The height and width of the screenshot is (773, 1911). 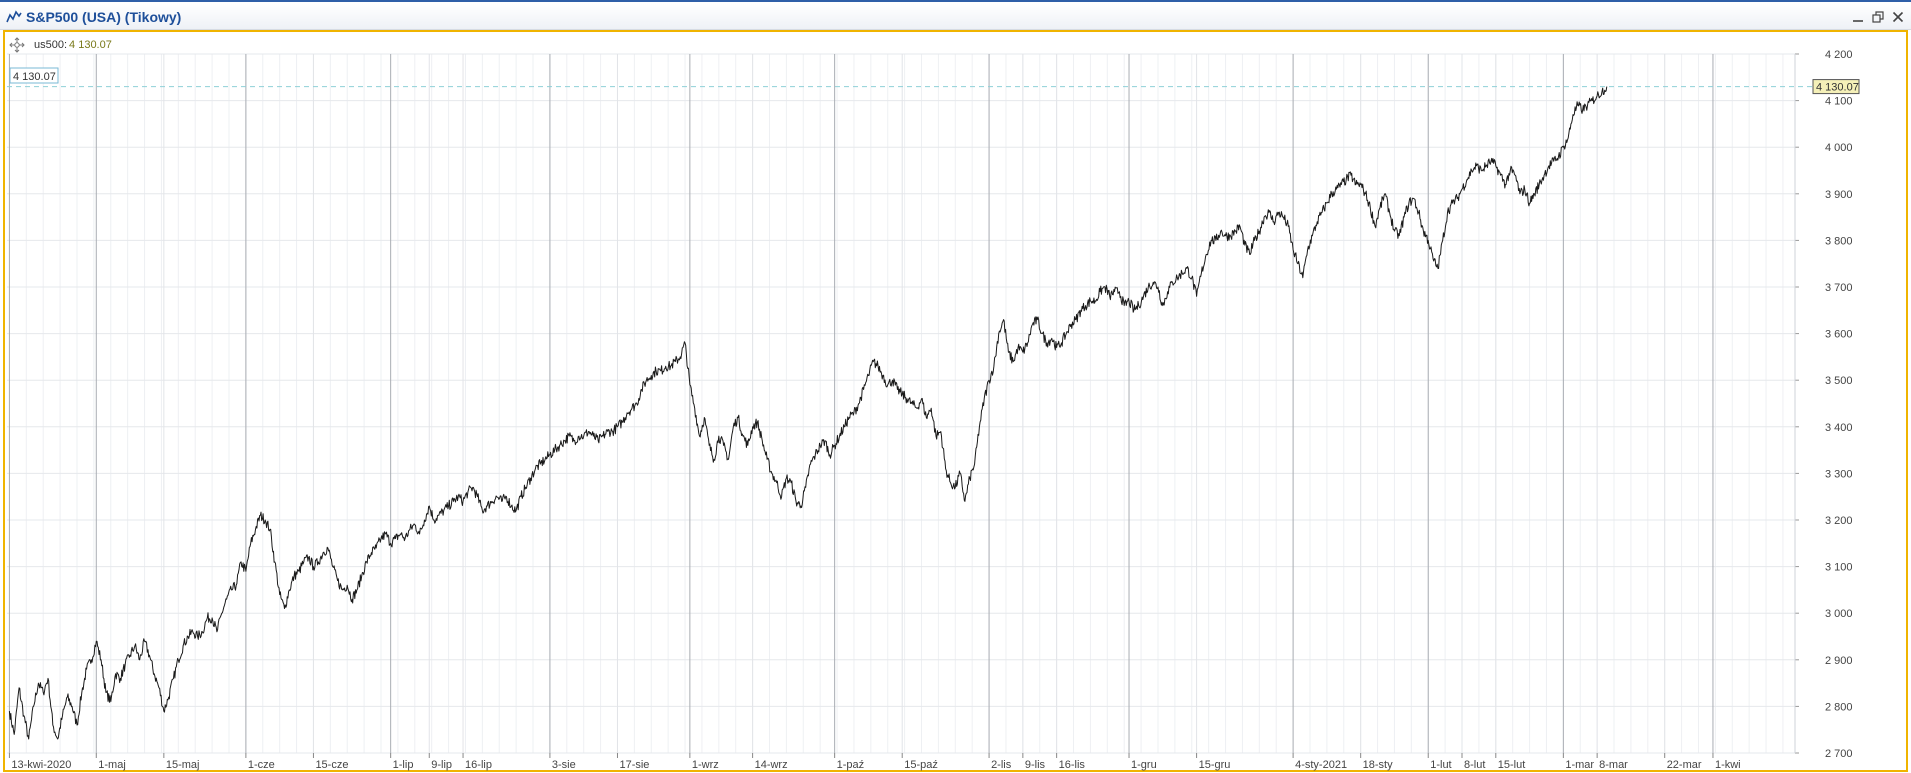 I want to click on y-tick-label: 3 000, so click(x=1839, y=614).